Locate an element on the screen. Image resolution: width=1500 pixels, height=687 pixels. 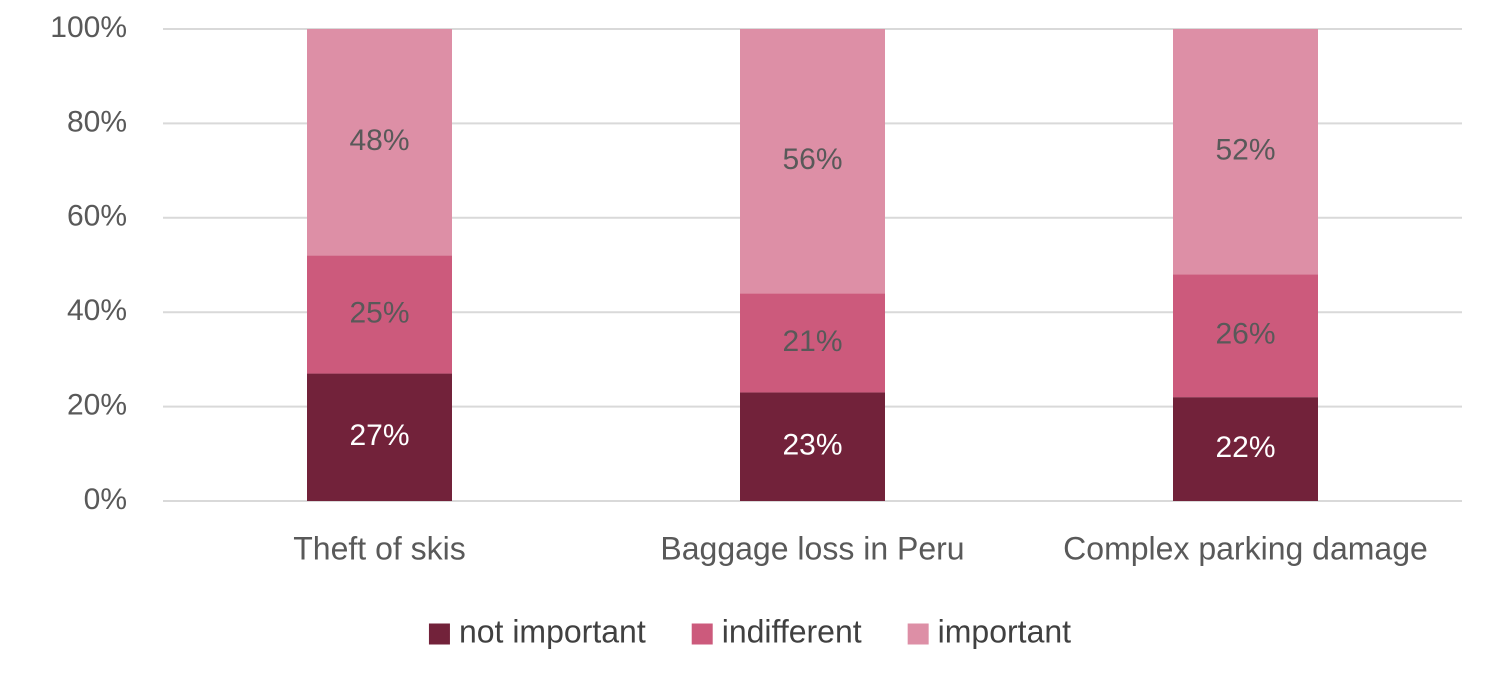
data-label: 22% is located at coordinates (1245, 447).